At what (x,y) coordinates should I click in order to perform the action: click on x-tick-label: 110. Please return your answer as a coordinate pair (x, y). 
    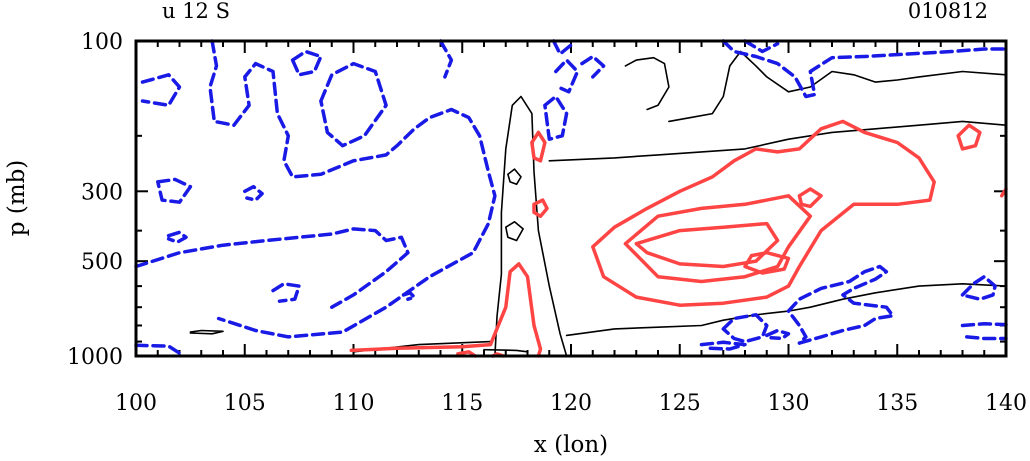
    Looking at the image, I should click on (354, 403).